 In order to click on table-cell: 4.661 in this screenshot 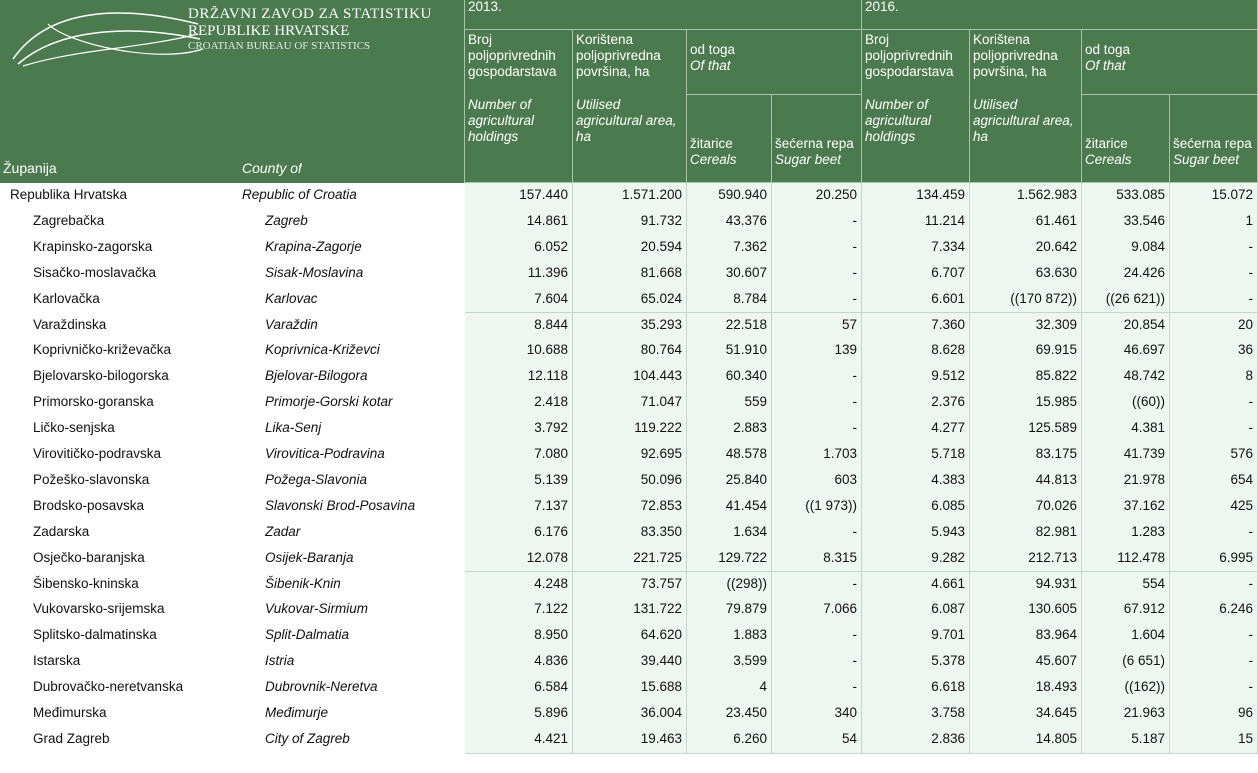, I will do `click(916, 585)`.